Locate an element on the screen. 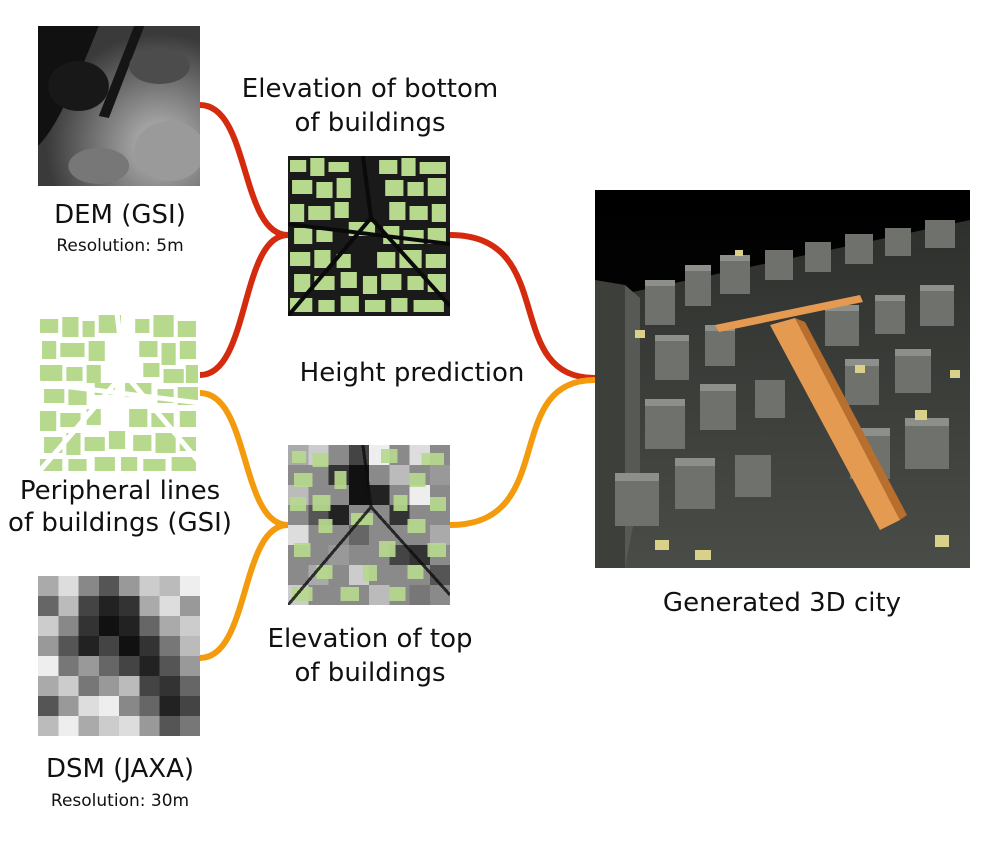 This screenshot has height=842, width=1000. bottom-elevation-image is located at coordinates (369, 236).